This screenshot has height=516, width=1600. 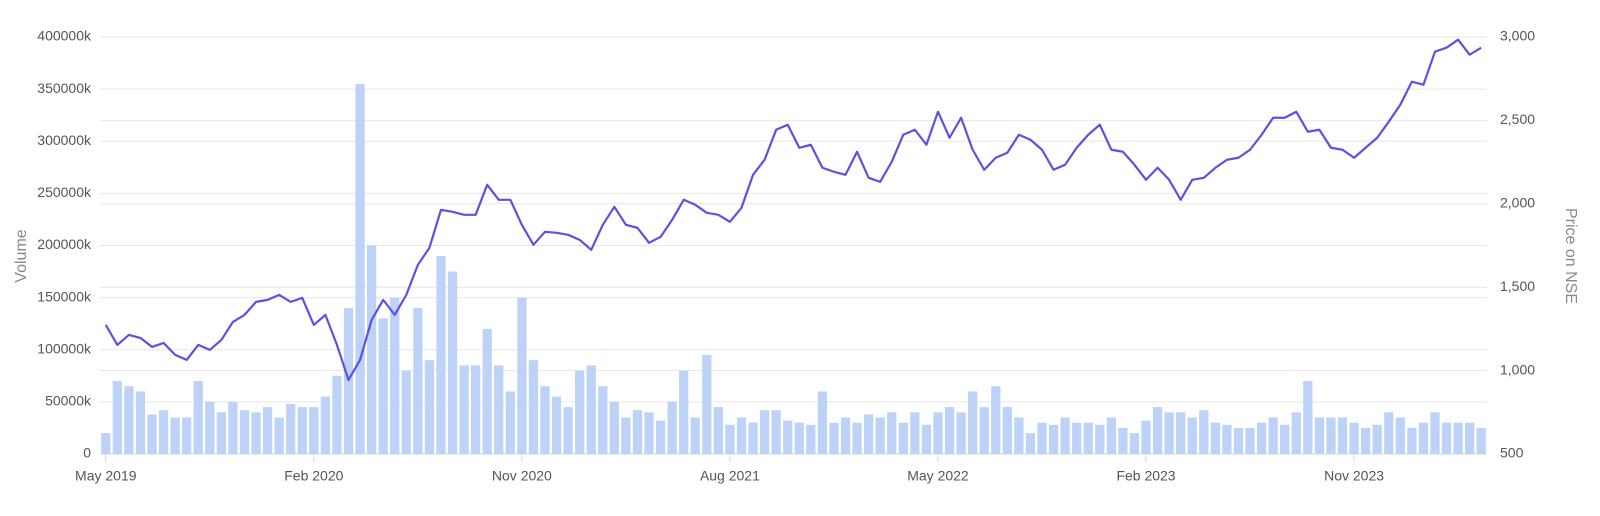 What do you see at coordinates (64, 140) in the screenshot?
I see `y-tick-label: 300000k` at bounding box center [64, 140].